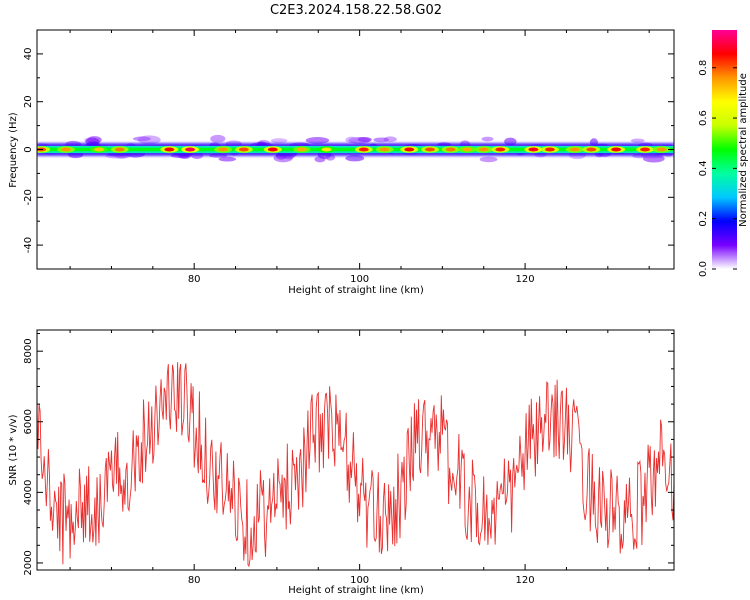  What do you see at coordinates (359, 580) in the screenshot?
I see `snr-xtick-label-1: 100` at bounding box center [359, 580].